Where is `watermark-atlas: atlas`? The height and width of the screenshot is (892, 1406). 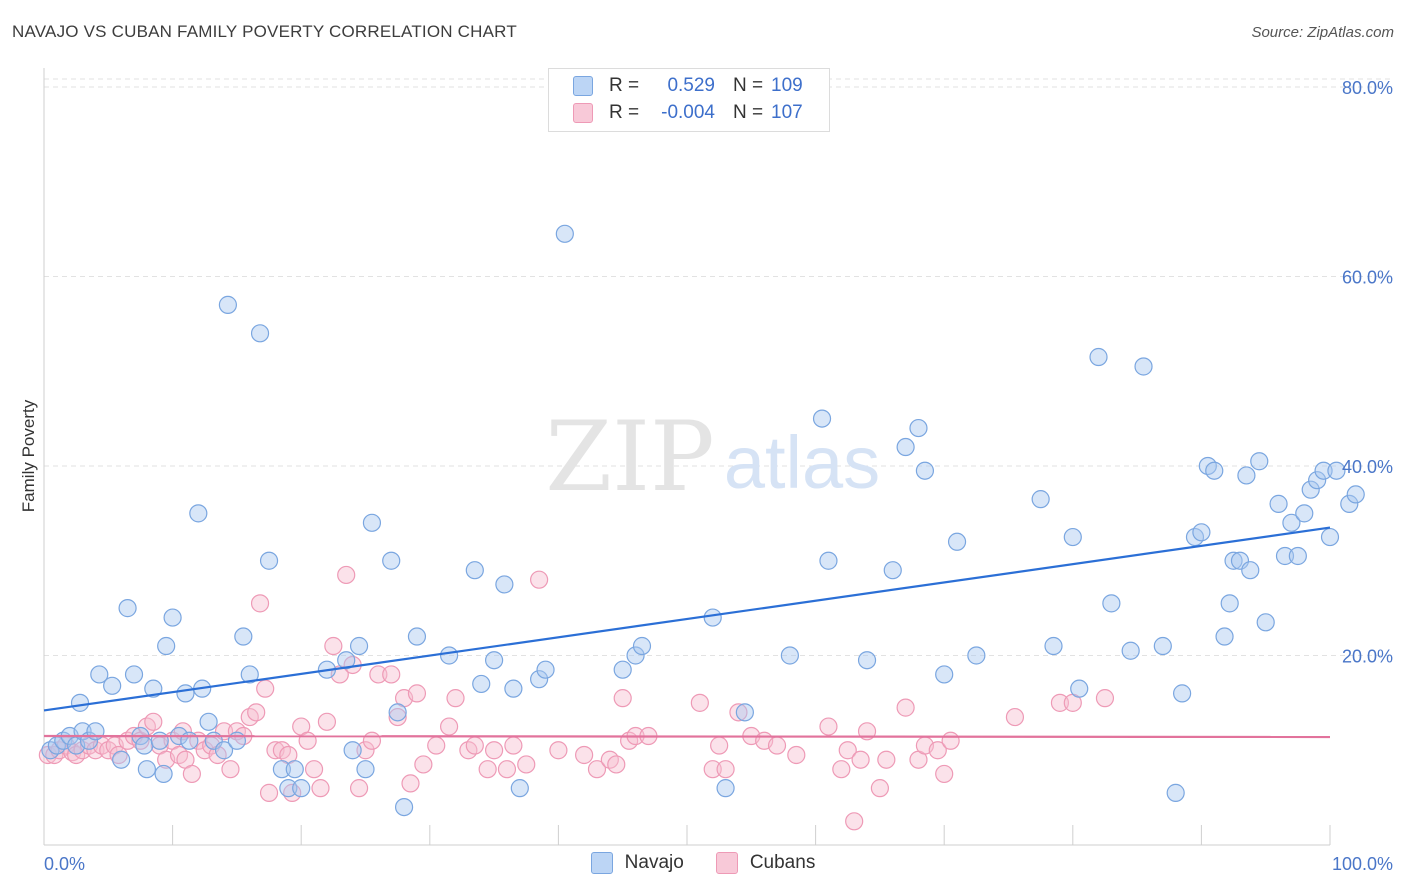
watermark-atlas: atlas is located at coordinates (802, 462).